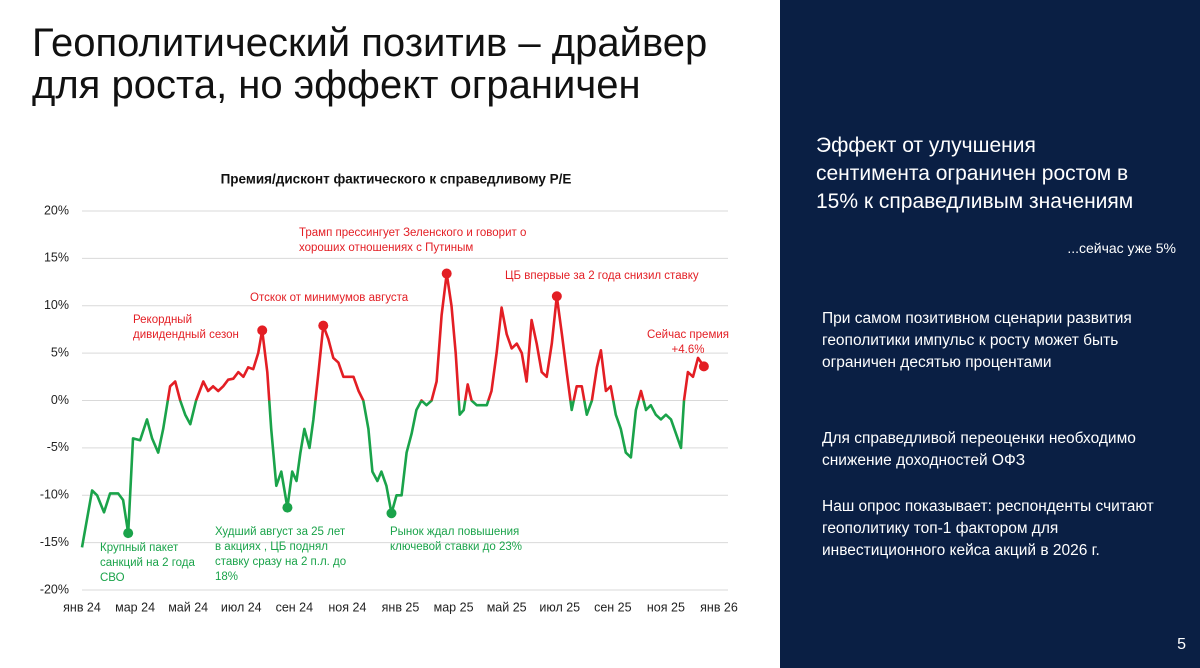 This screenshot has height=668, width=1200. Describe the element at coordinates (162, 320) in the screenshot. I see `annotation-text: Рекордный` at that location.